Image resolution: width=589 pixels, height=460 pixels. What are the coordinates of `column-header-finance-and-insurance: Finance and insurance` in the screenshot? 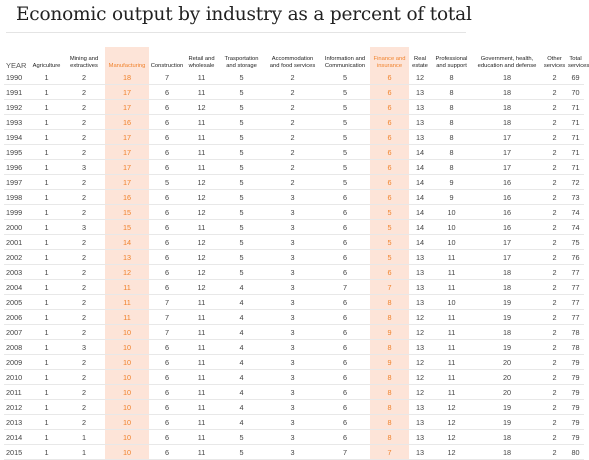 It's located at (389, 62).